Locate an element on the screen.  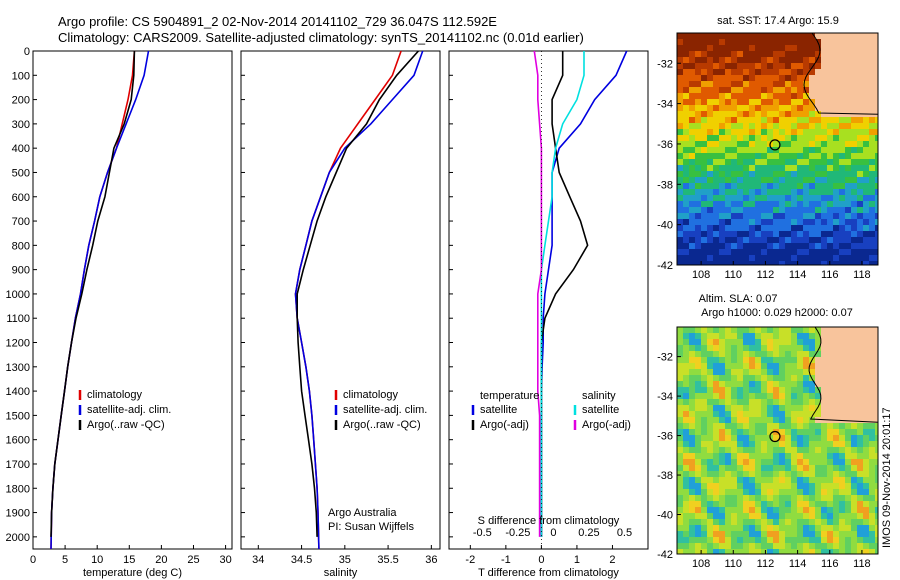
x-tick-label: 114 is located at coordinates (798, 564).